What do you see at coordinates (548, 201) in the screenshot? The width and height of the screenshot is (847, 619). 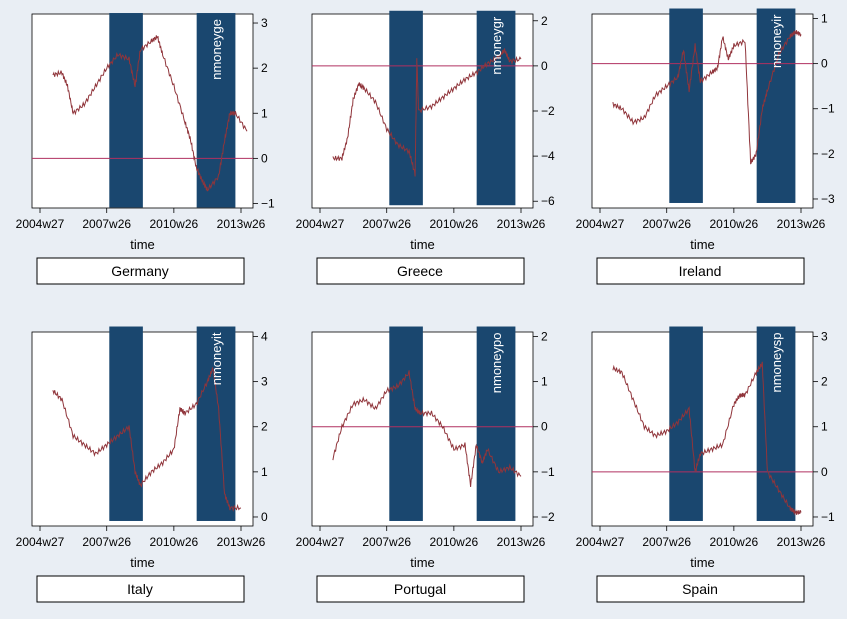 I see `y-tick-label: −6` at bounding box center [548, 201].